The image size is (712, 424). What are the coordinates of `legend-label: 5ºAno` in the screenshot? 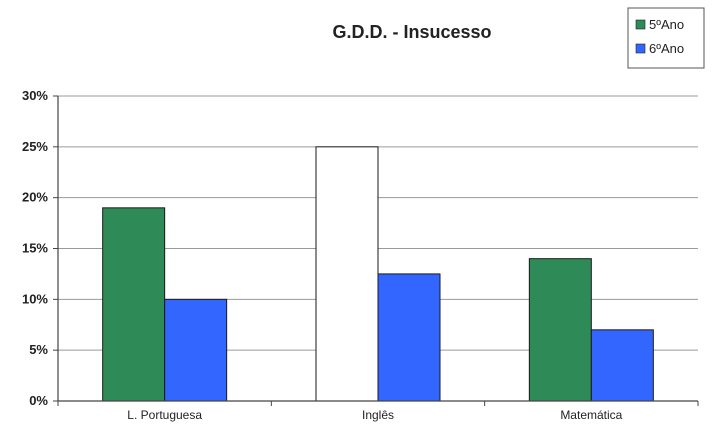 It's located at (666, 24).